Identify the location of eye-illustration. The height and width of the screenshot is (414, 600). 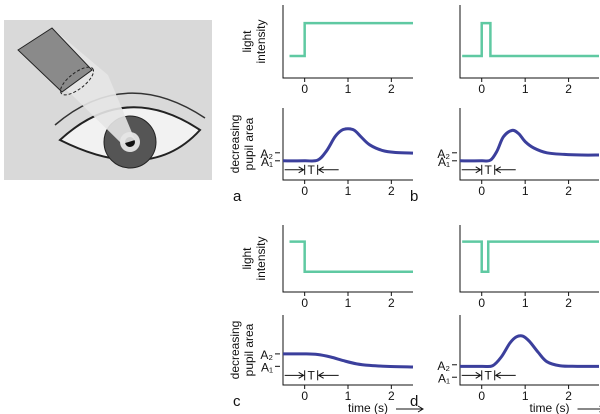
(108, 100).